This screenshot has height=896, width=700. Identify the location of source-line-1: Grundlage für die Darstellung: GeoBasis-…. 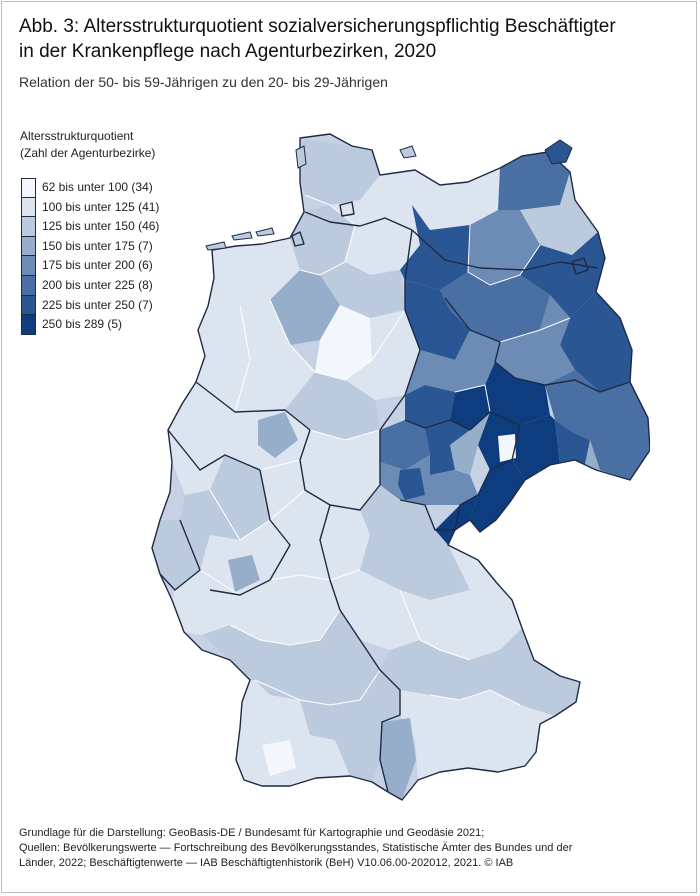
(252, 833).